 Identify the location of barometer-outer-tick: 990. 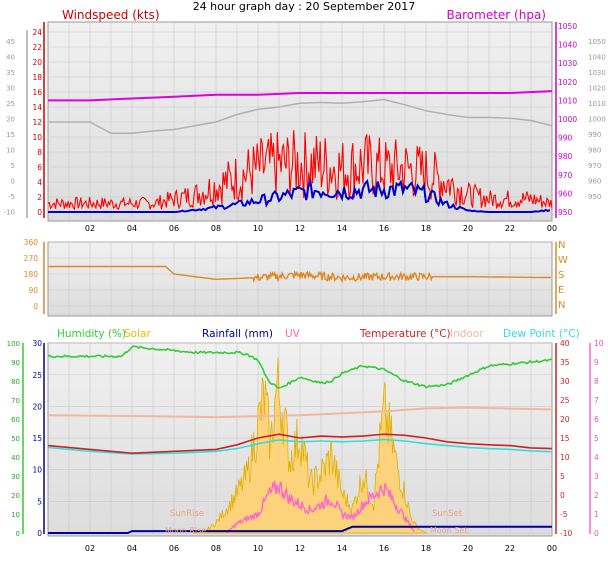
(594, 135).